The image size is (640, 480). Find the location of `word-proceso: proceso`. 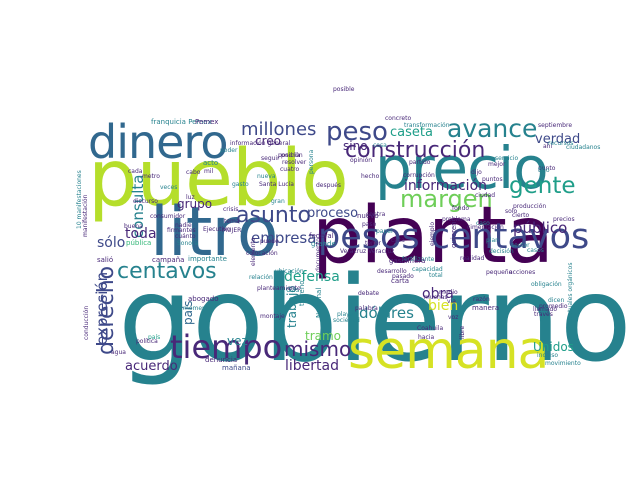

word-proceso: proceso is located at coordinates (332, 213).